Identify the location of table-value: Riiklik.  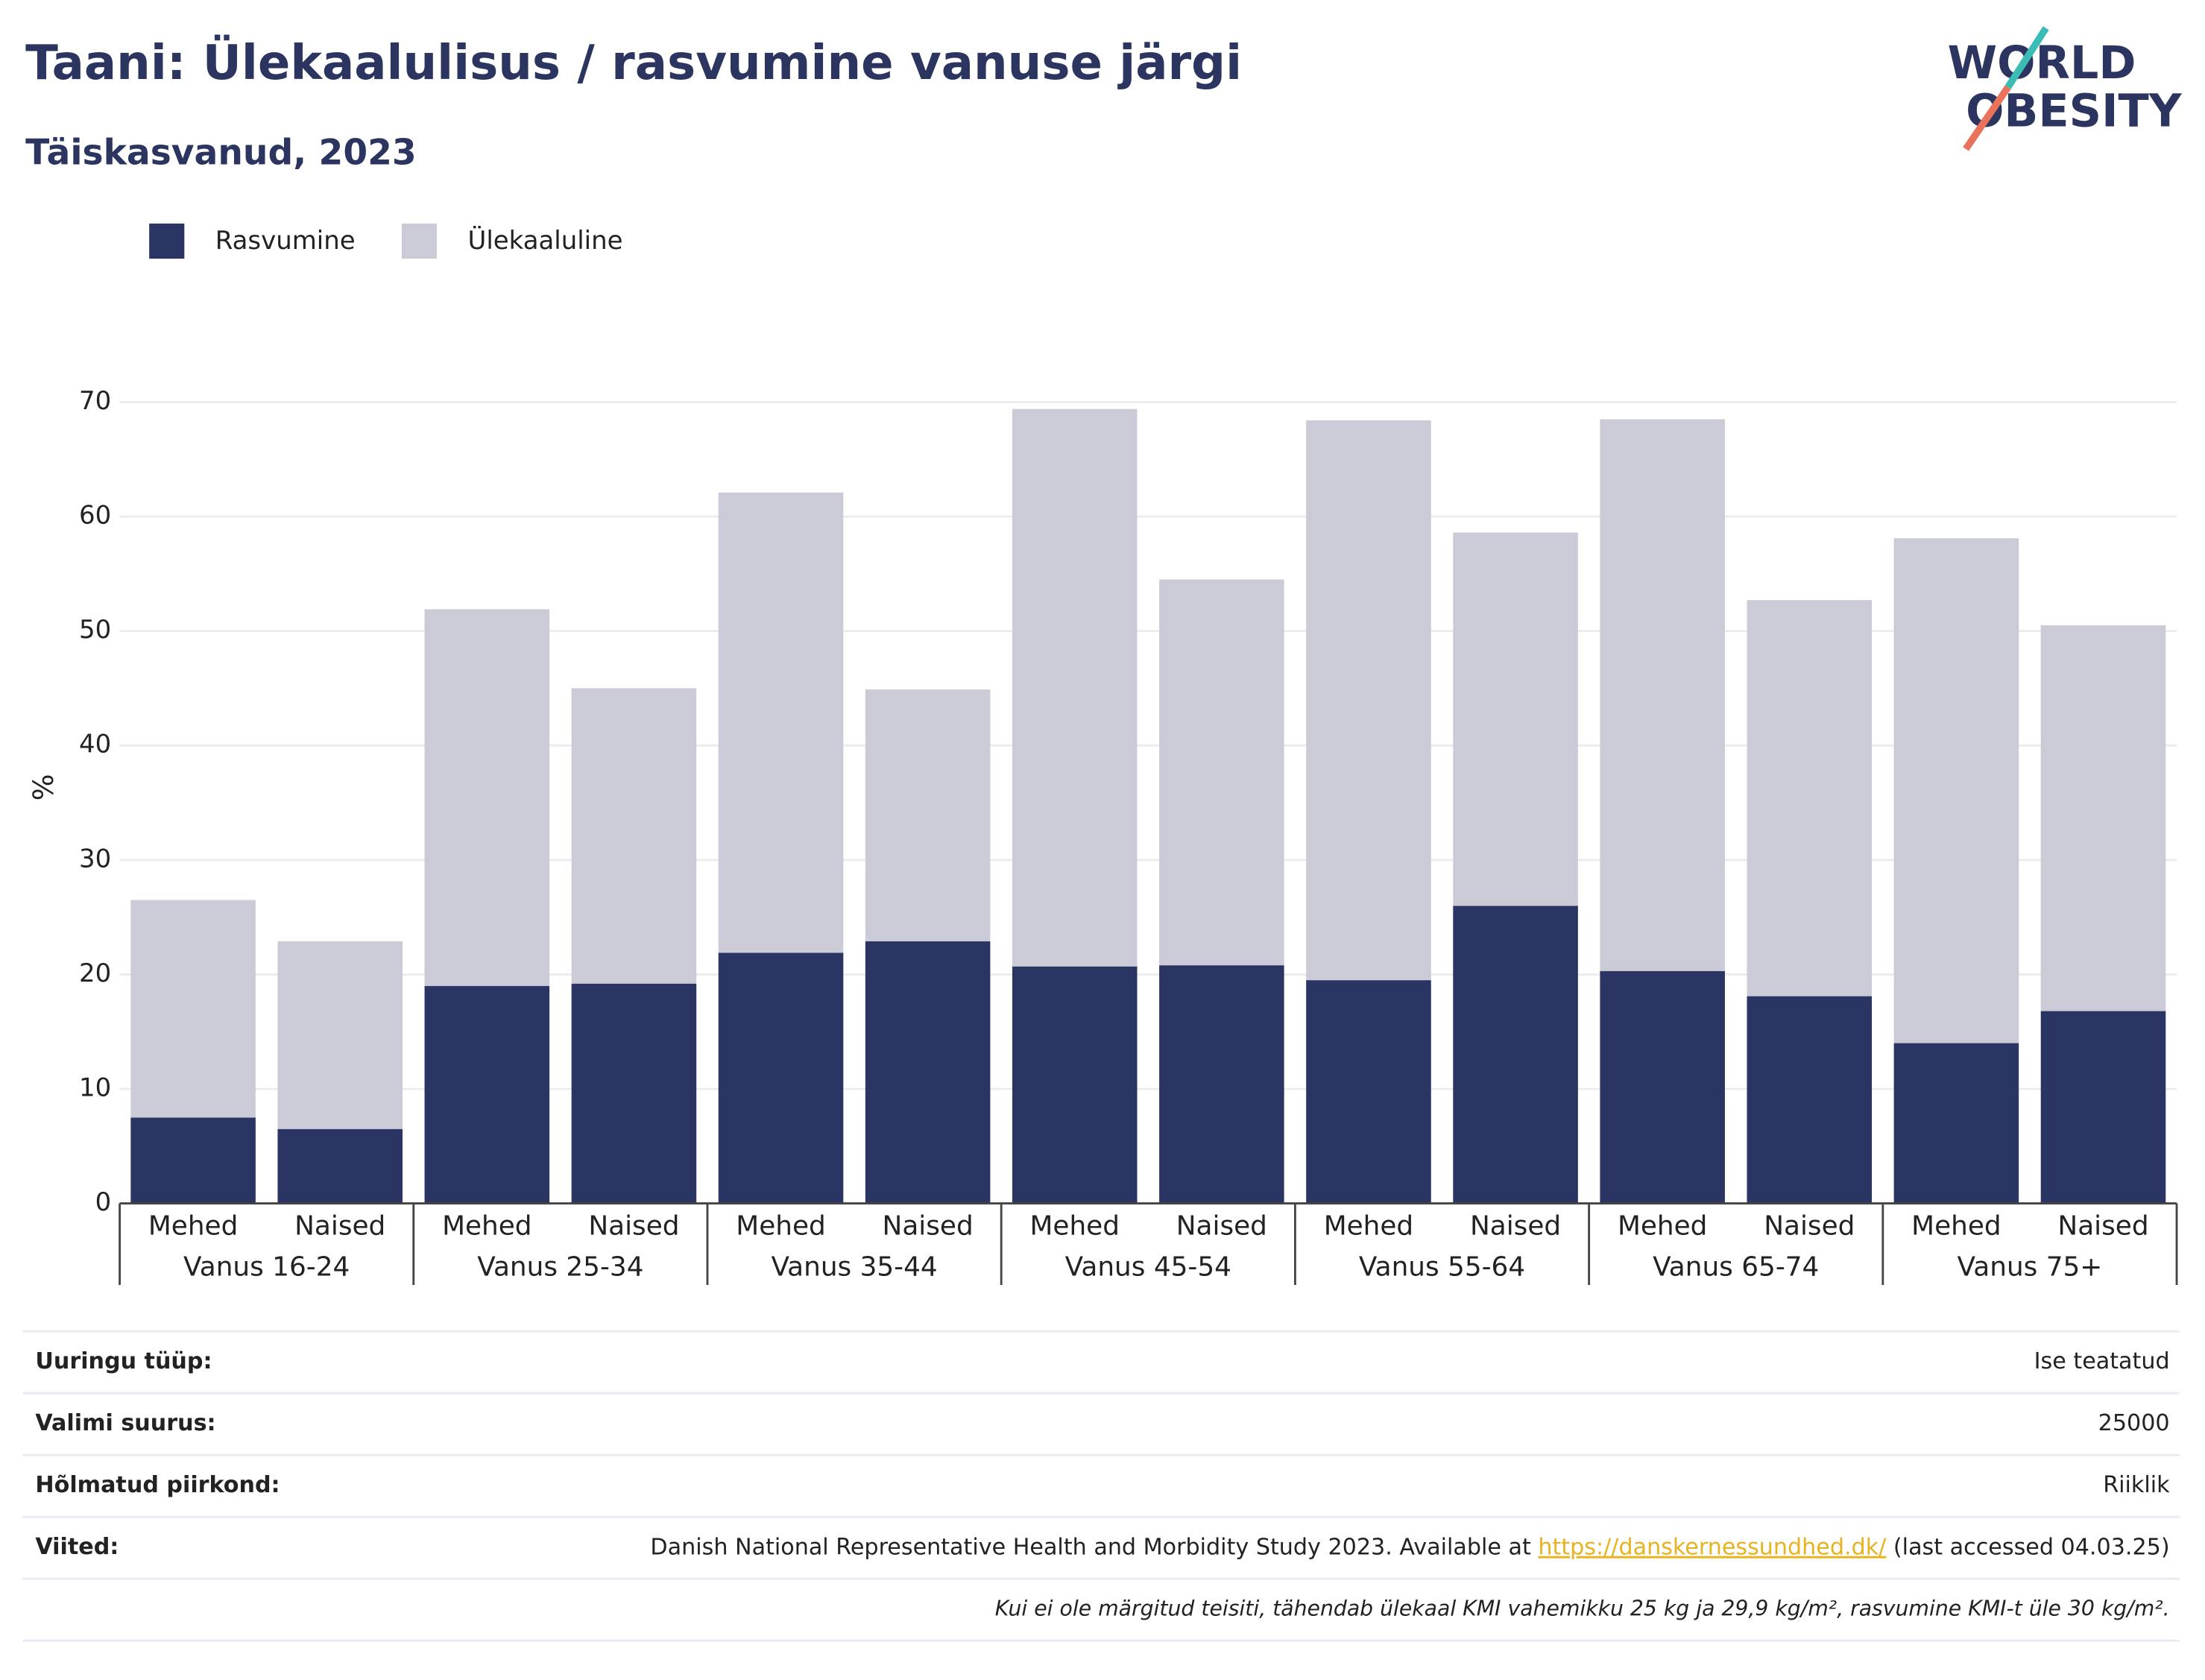
(2136, 1485).